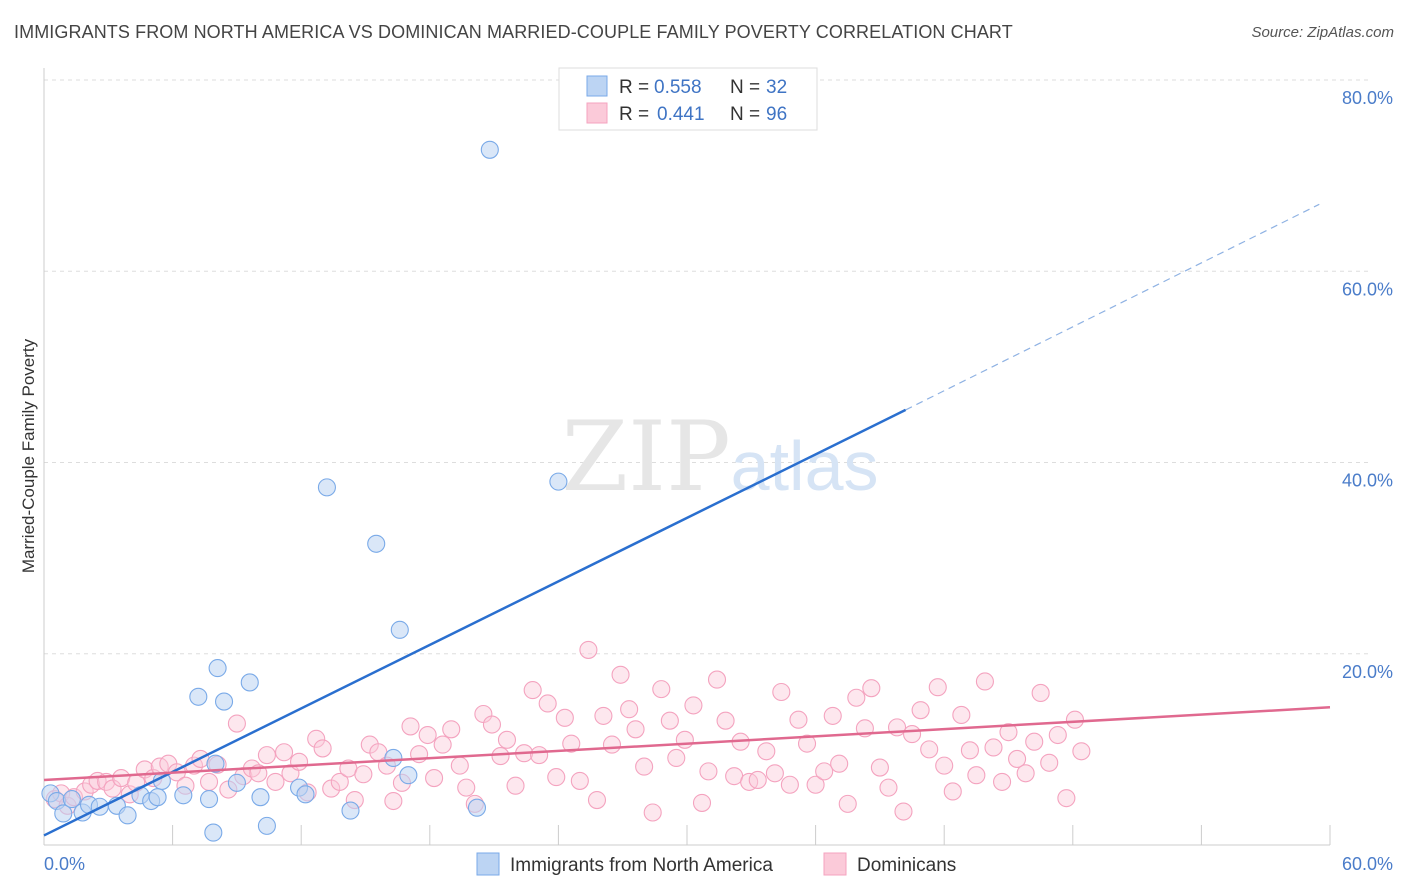  Describe the element at coordinates (835, 864) in the screenshot. I see `series-legend-swatch-pink` at that location.